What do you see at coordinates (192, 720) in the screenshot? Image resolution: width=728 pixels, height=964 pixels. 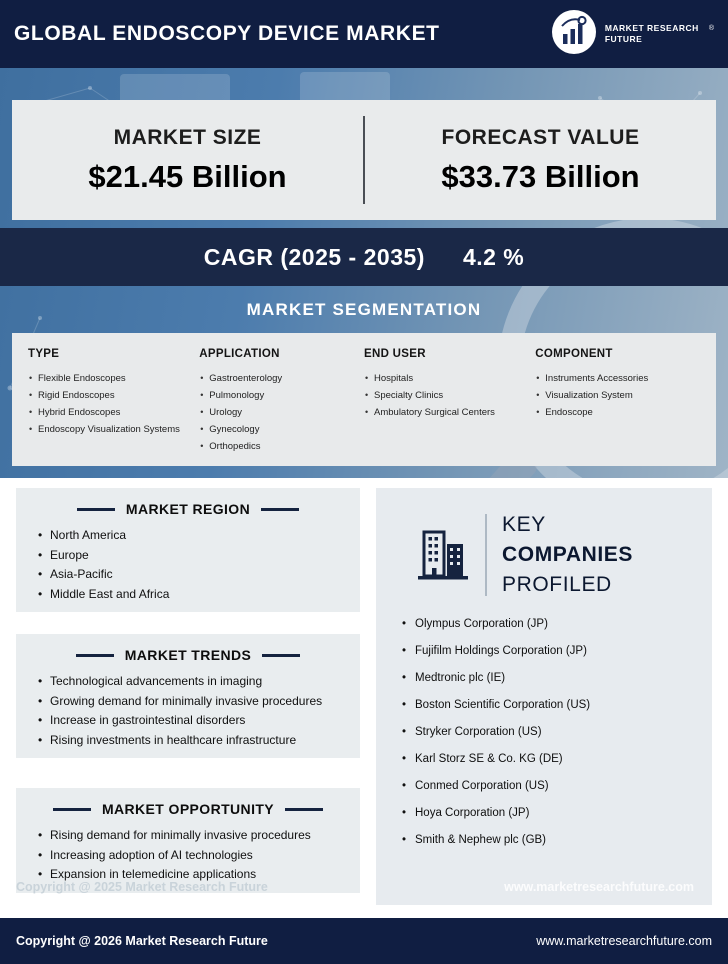 I see `list-item: Increase in gastrointestinal disorders` at bounding box center [192, 720].